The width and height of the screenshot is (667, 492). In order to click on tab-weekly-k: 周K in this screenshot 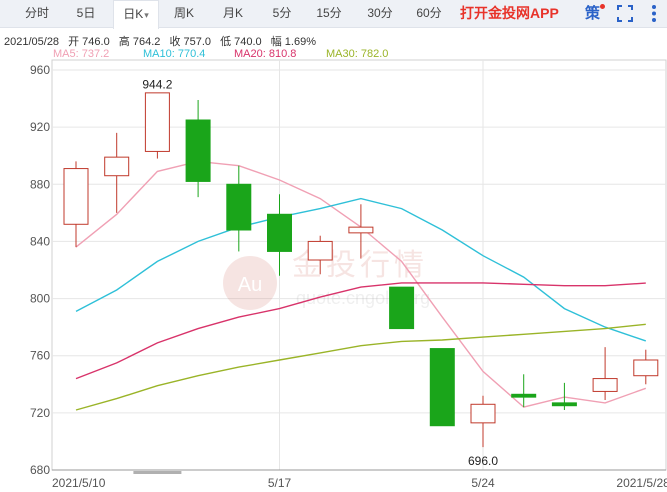, I will do `click(184, 13)`.